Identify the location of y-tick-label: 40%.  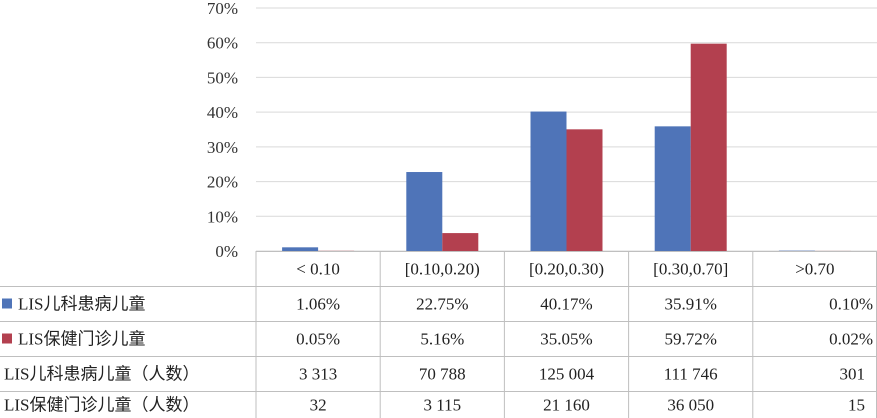
(222, 112).